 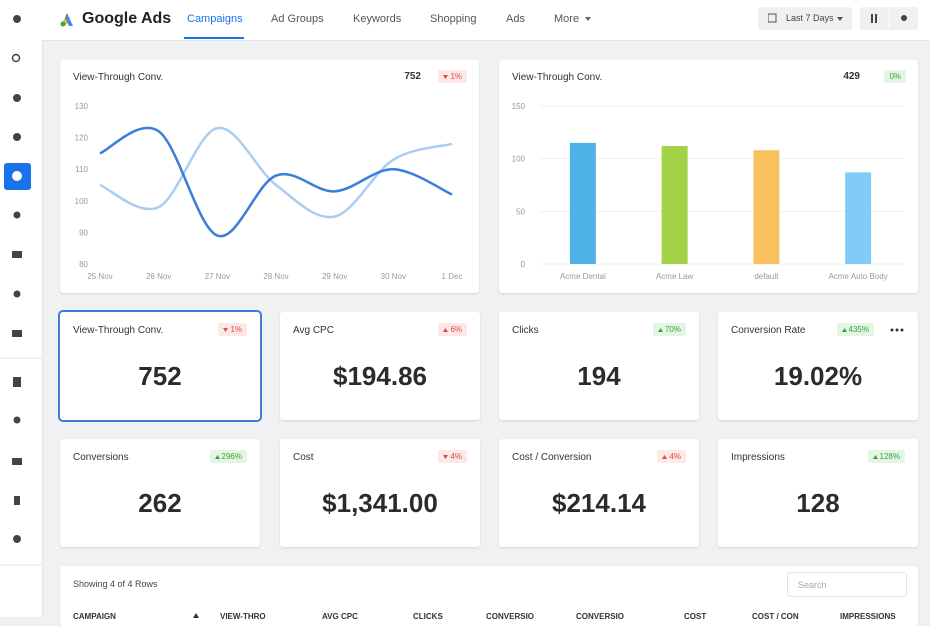 I want to click on y-tick-label: 130, so click(x=82, y=106).